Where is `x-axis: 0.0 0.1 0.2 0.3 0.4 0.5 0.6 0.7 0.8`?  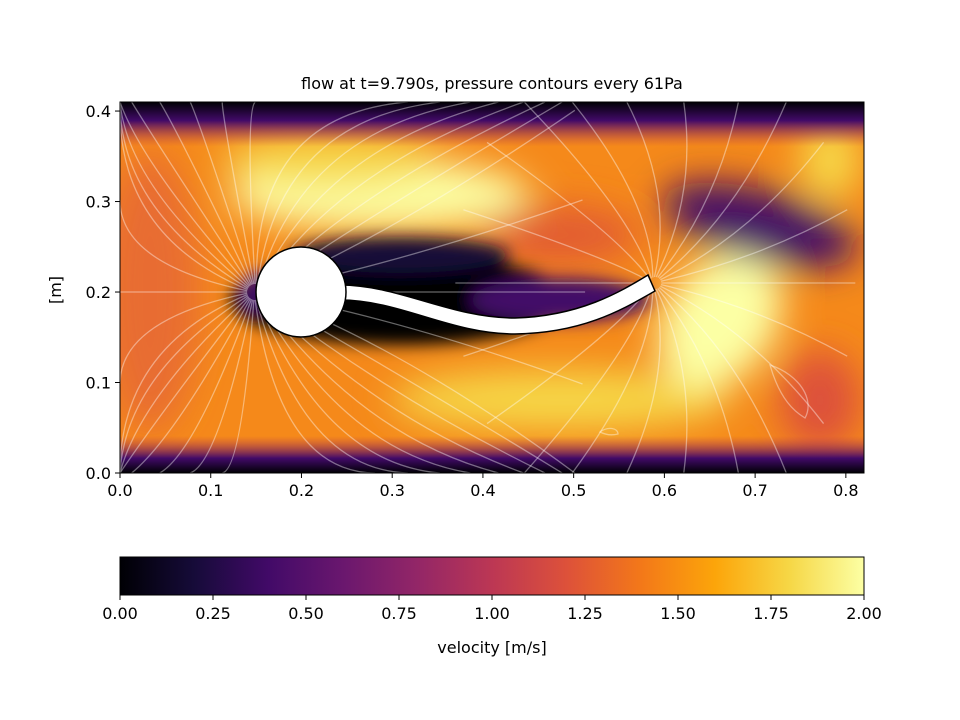 x-axis: 0.0 0.1 0.2 0.3 0.4 0.5 0.6 0.7 0.8 is located at coordinates (483, 486).